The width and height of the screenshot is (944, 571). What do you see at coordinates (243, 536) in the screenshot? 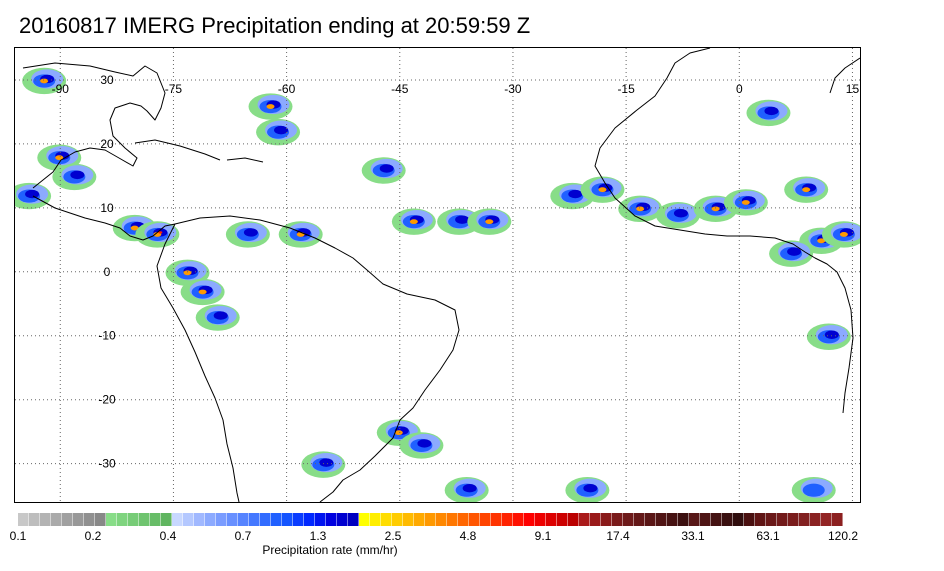
I see `colorbar-tick-label: 0.7` at bounding box center [243, 536].